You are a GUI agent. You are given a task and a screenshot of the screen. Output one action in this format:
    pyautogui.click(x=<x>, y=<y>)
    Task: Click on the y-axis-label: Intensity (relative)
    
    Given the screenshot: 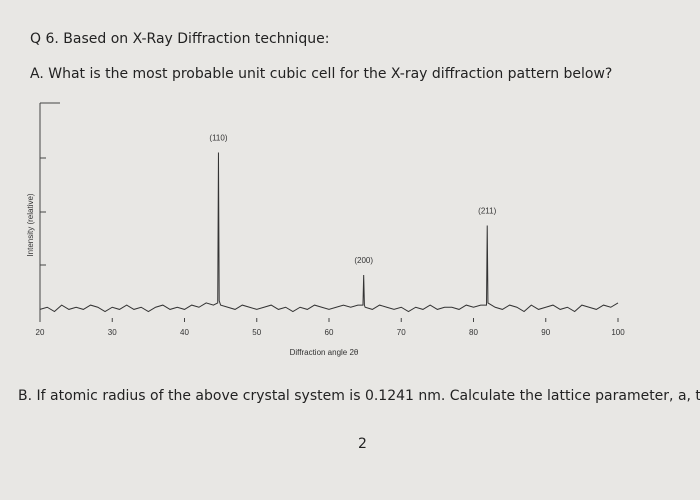 What is the action you would take?
    pyautogui.click(x=30, y=224)
    